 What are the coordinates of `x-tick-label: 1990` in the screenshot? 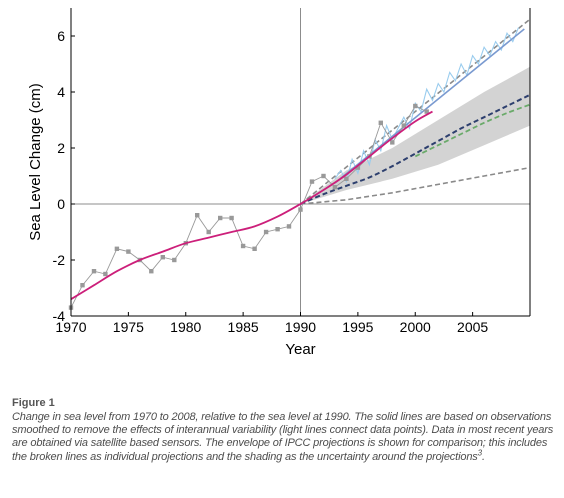 It's located at (300, 327).